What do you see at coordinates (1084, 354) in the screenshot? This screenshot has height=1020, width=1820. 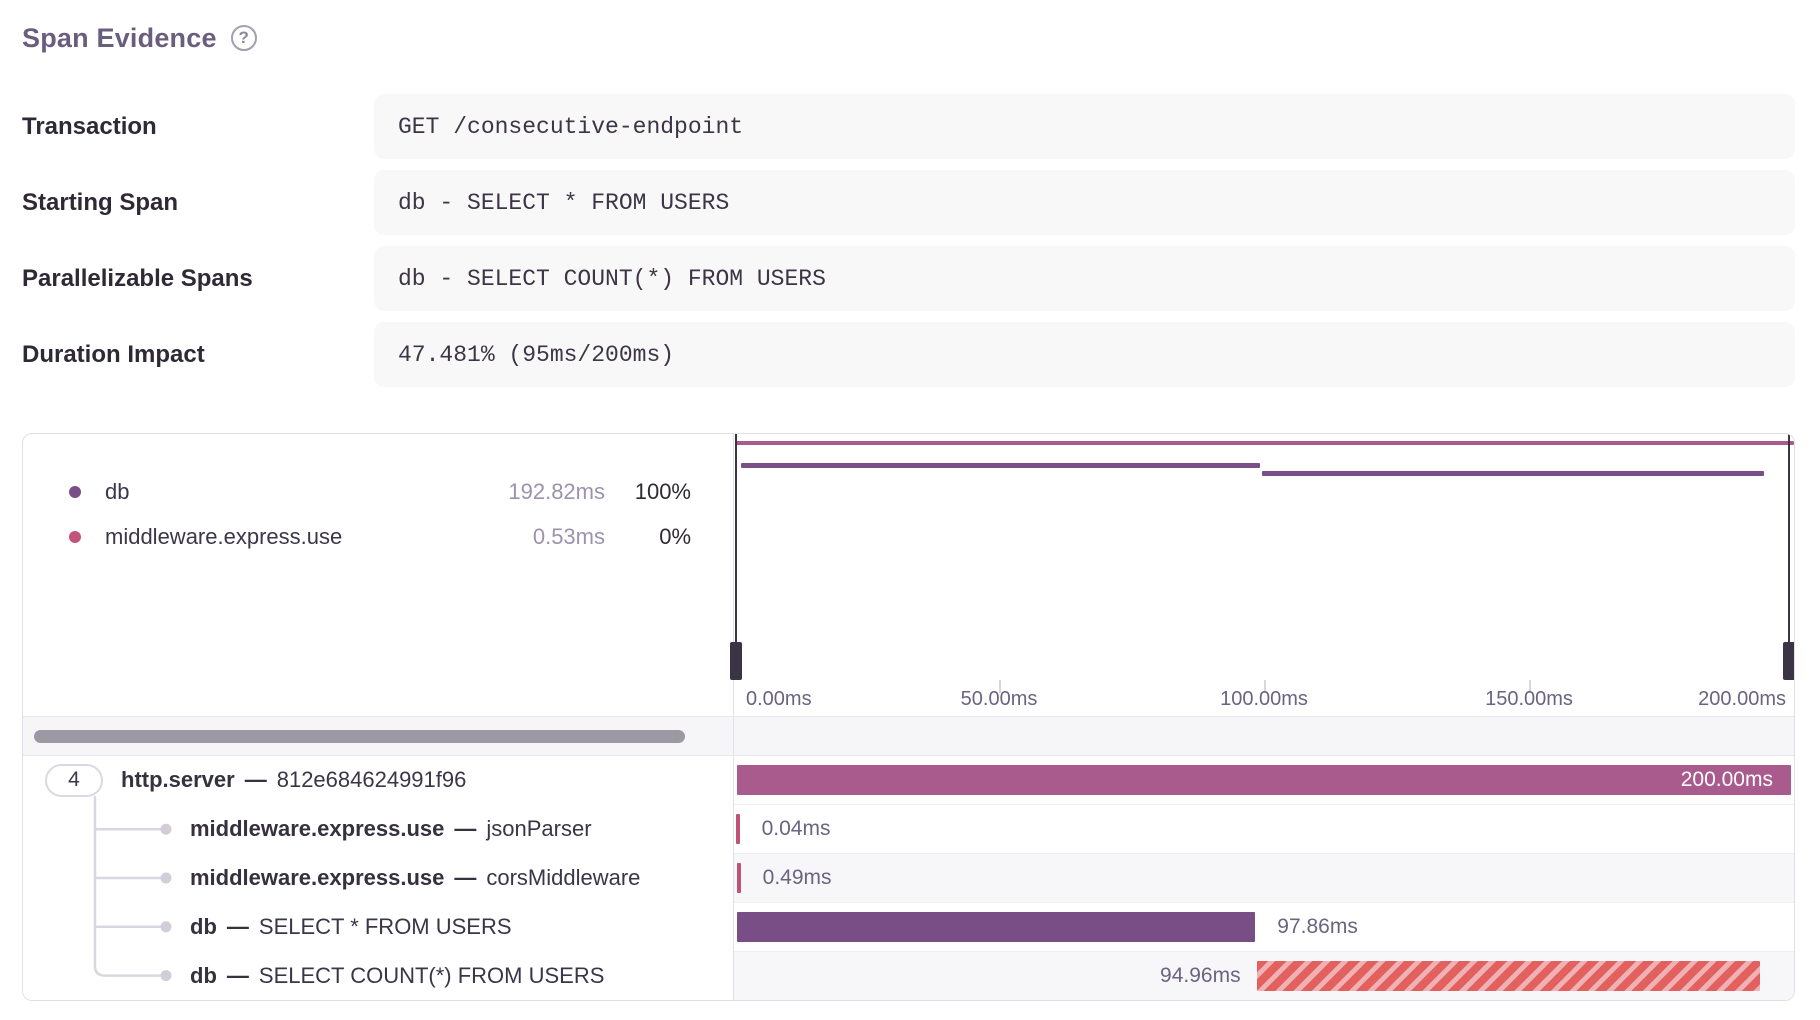 I see `duration-impact-value: 47.481% (95ms/200ms)` at bounding box center [1084, 354].